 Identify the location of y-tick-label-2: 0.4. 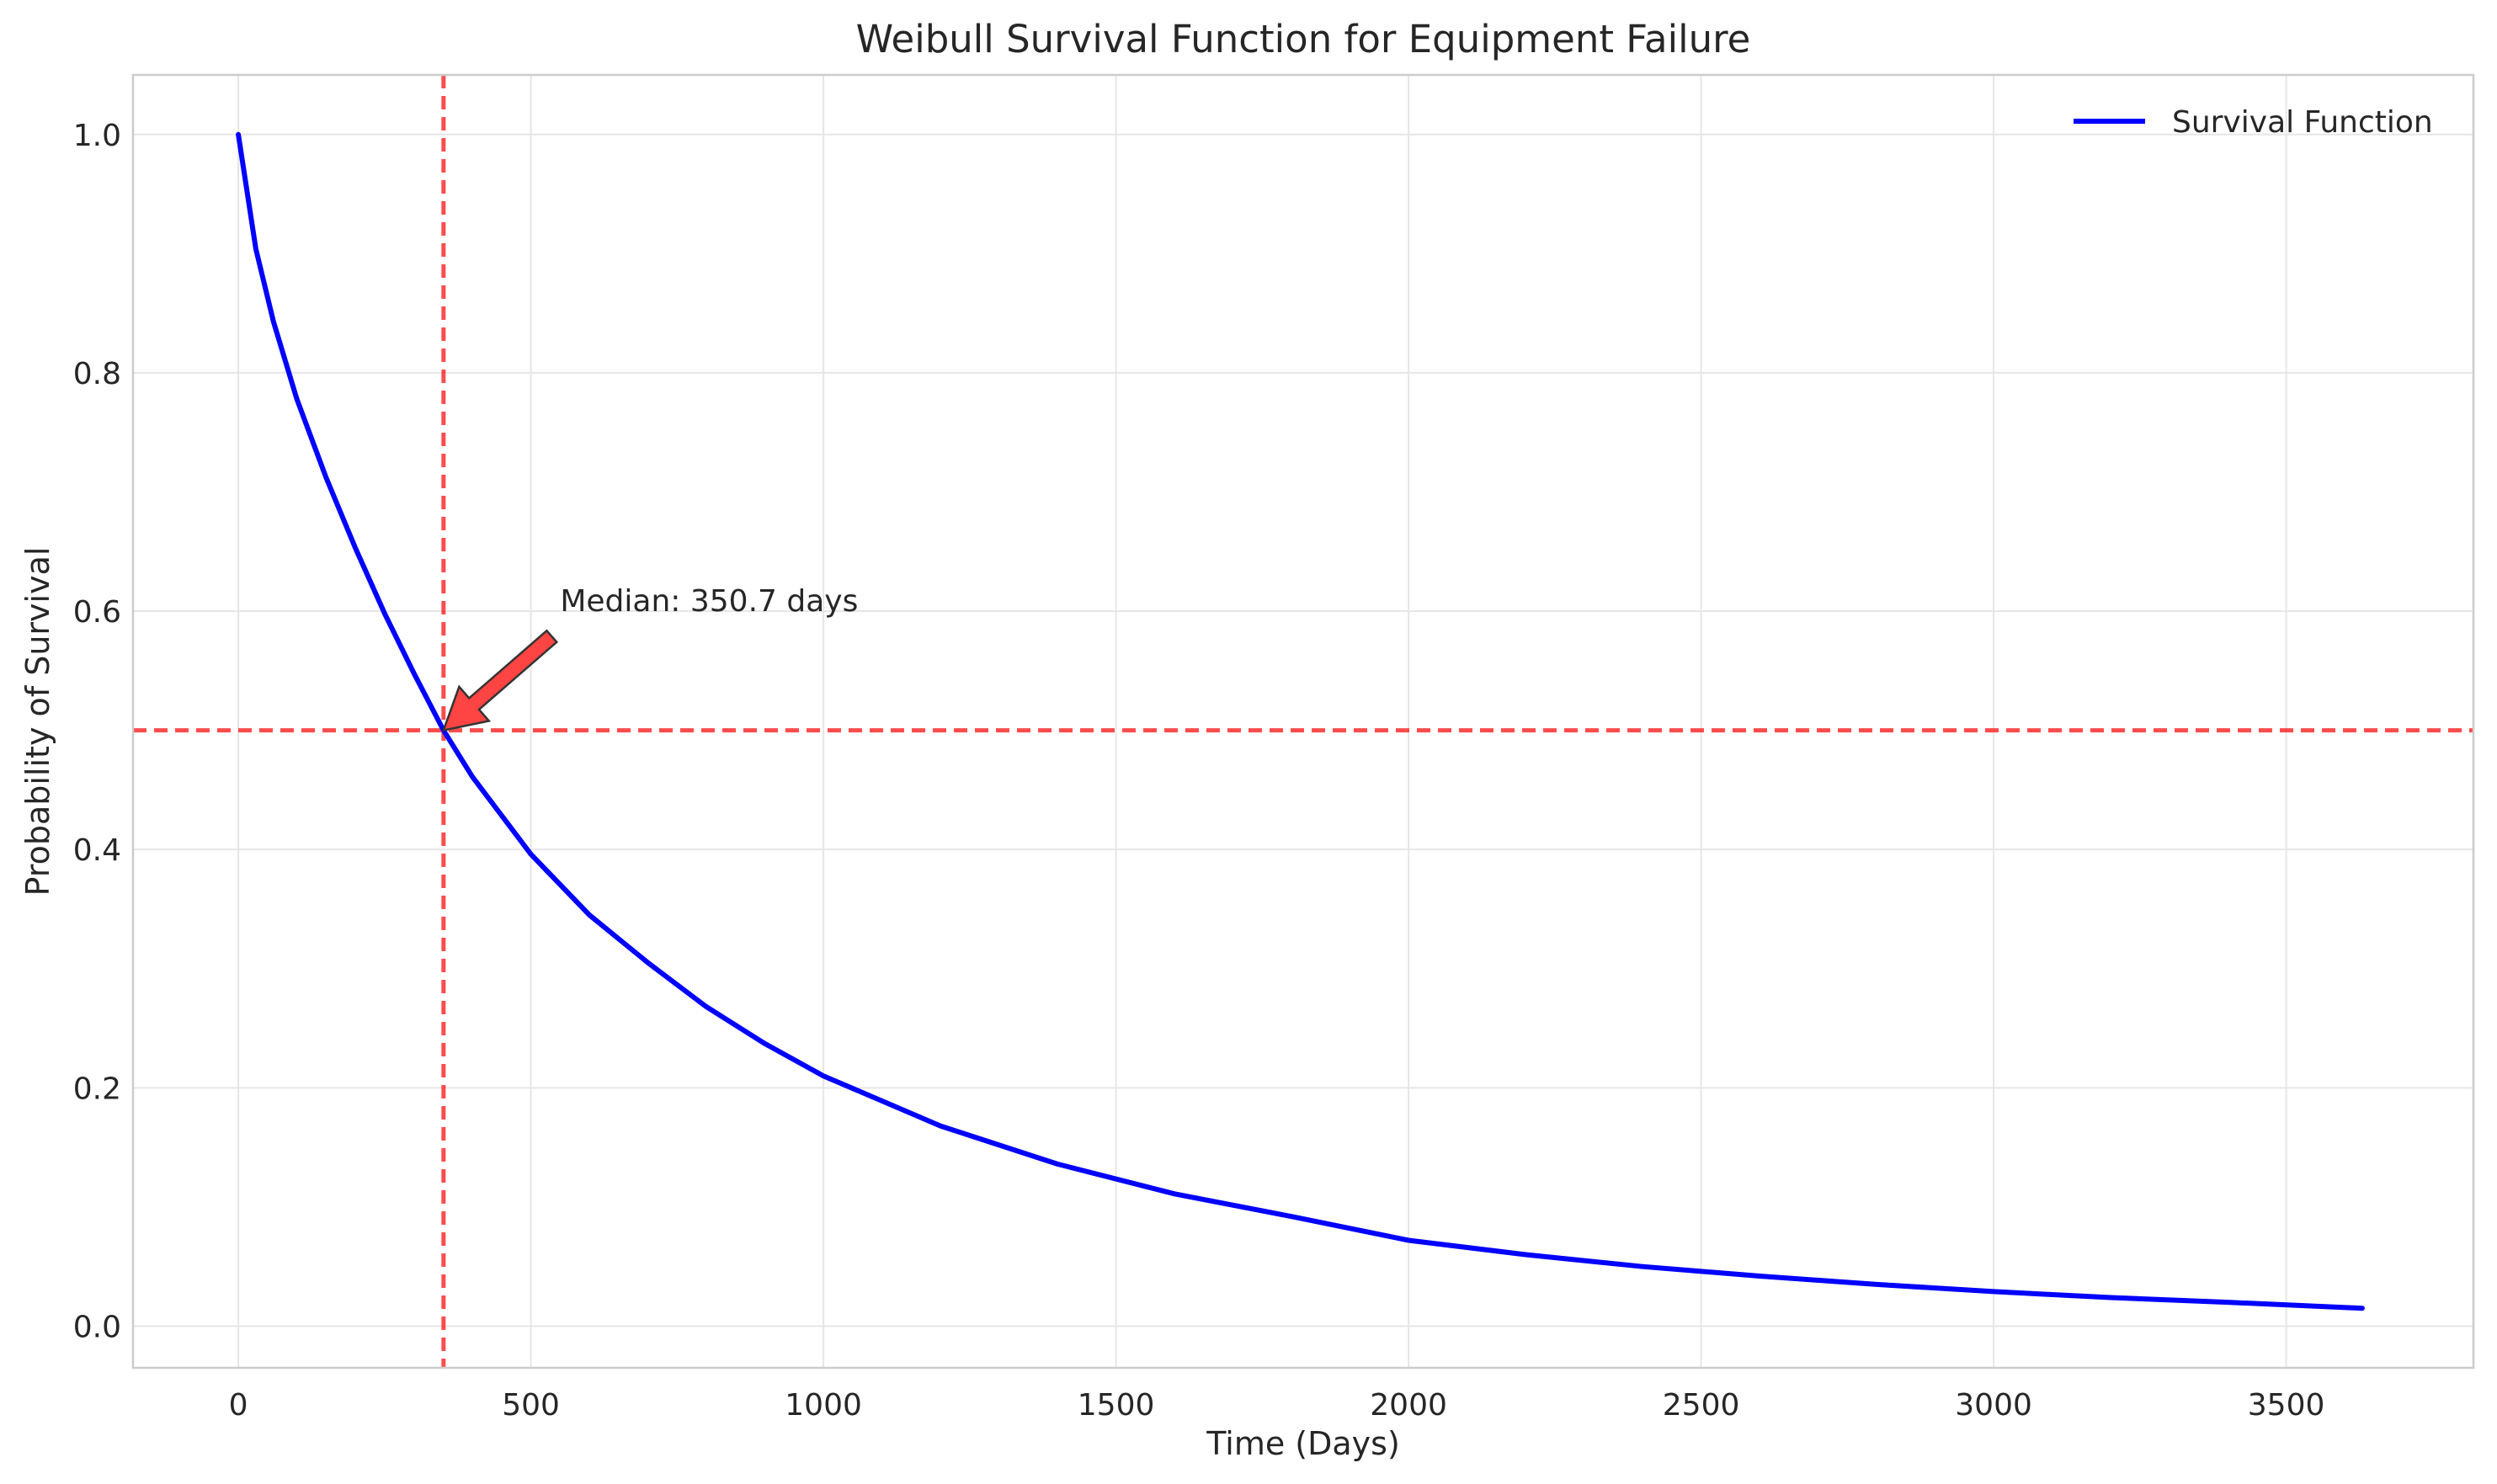
(97, 850).